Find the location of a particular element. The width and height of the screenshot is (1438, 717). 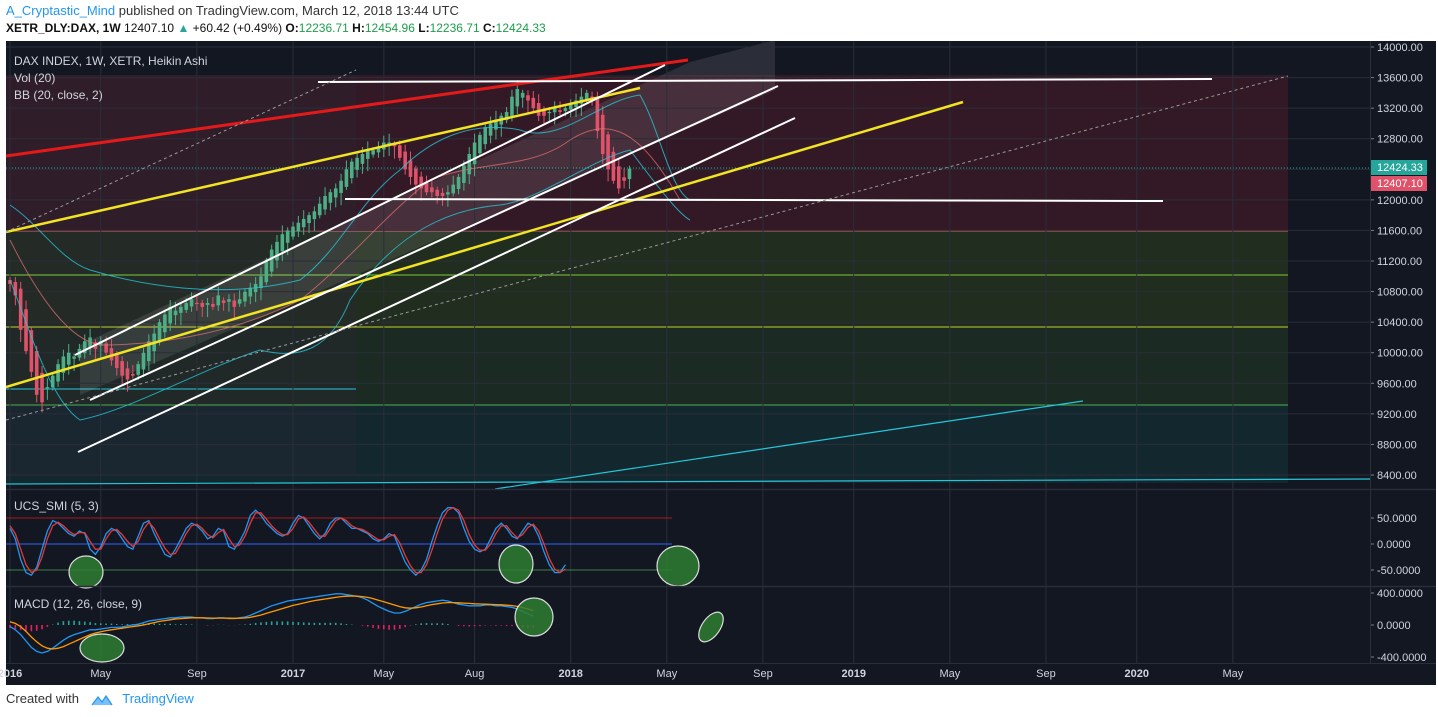

price-tick-label: 10400.00 is located at coordinates (1400, 323).